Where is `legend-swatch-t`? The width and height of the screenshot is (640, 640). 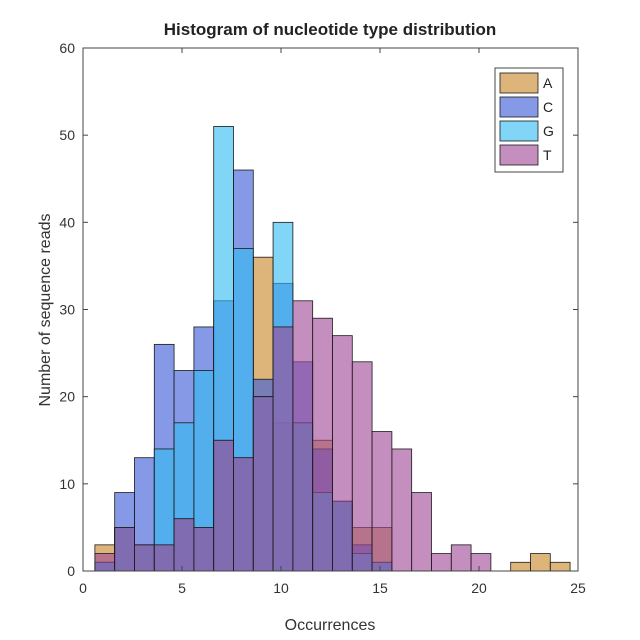 legend-swatch-t is located at coordinates (519, 155).